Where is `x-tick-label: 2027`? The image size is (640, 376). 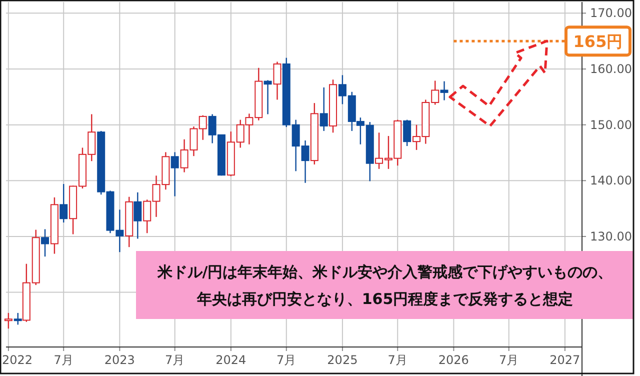
x-tick-label: 2027 is located at coordinates (565, 360).